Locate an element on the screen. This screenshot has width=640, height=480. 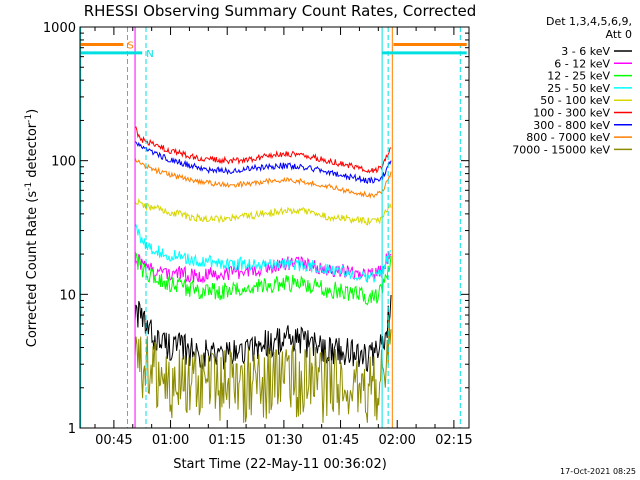
x-tick-label: 00:45 is located at coordinates (113, 440).